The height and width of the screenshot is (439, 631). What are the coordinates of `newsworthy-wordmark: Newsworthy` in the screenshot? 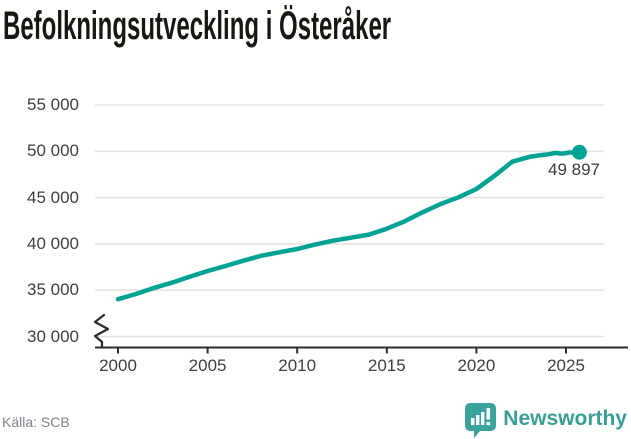 It's located at (565, 418).